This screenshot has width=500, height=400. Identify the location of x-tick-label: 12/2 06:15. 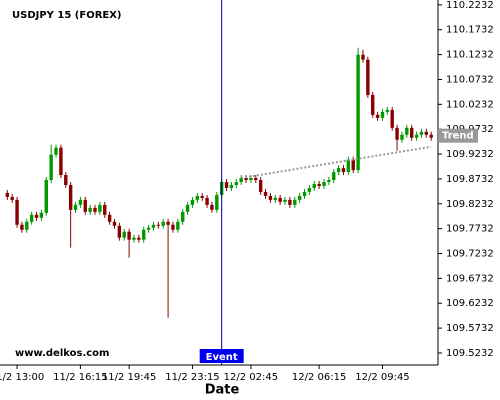
(319, 377).